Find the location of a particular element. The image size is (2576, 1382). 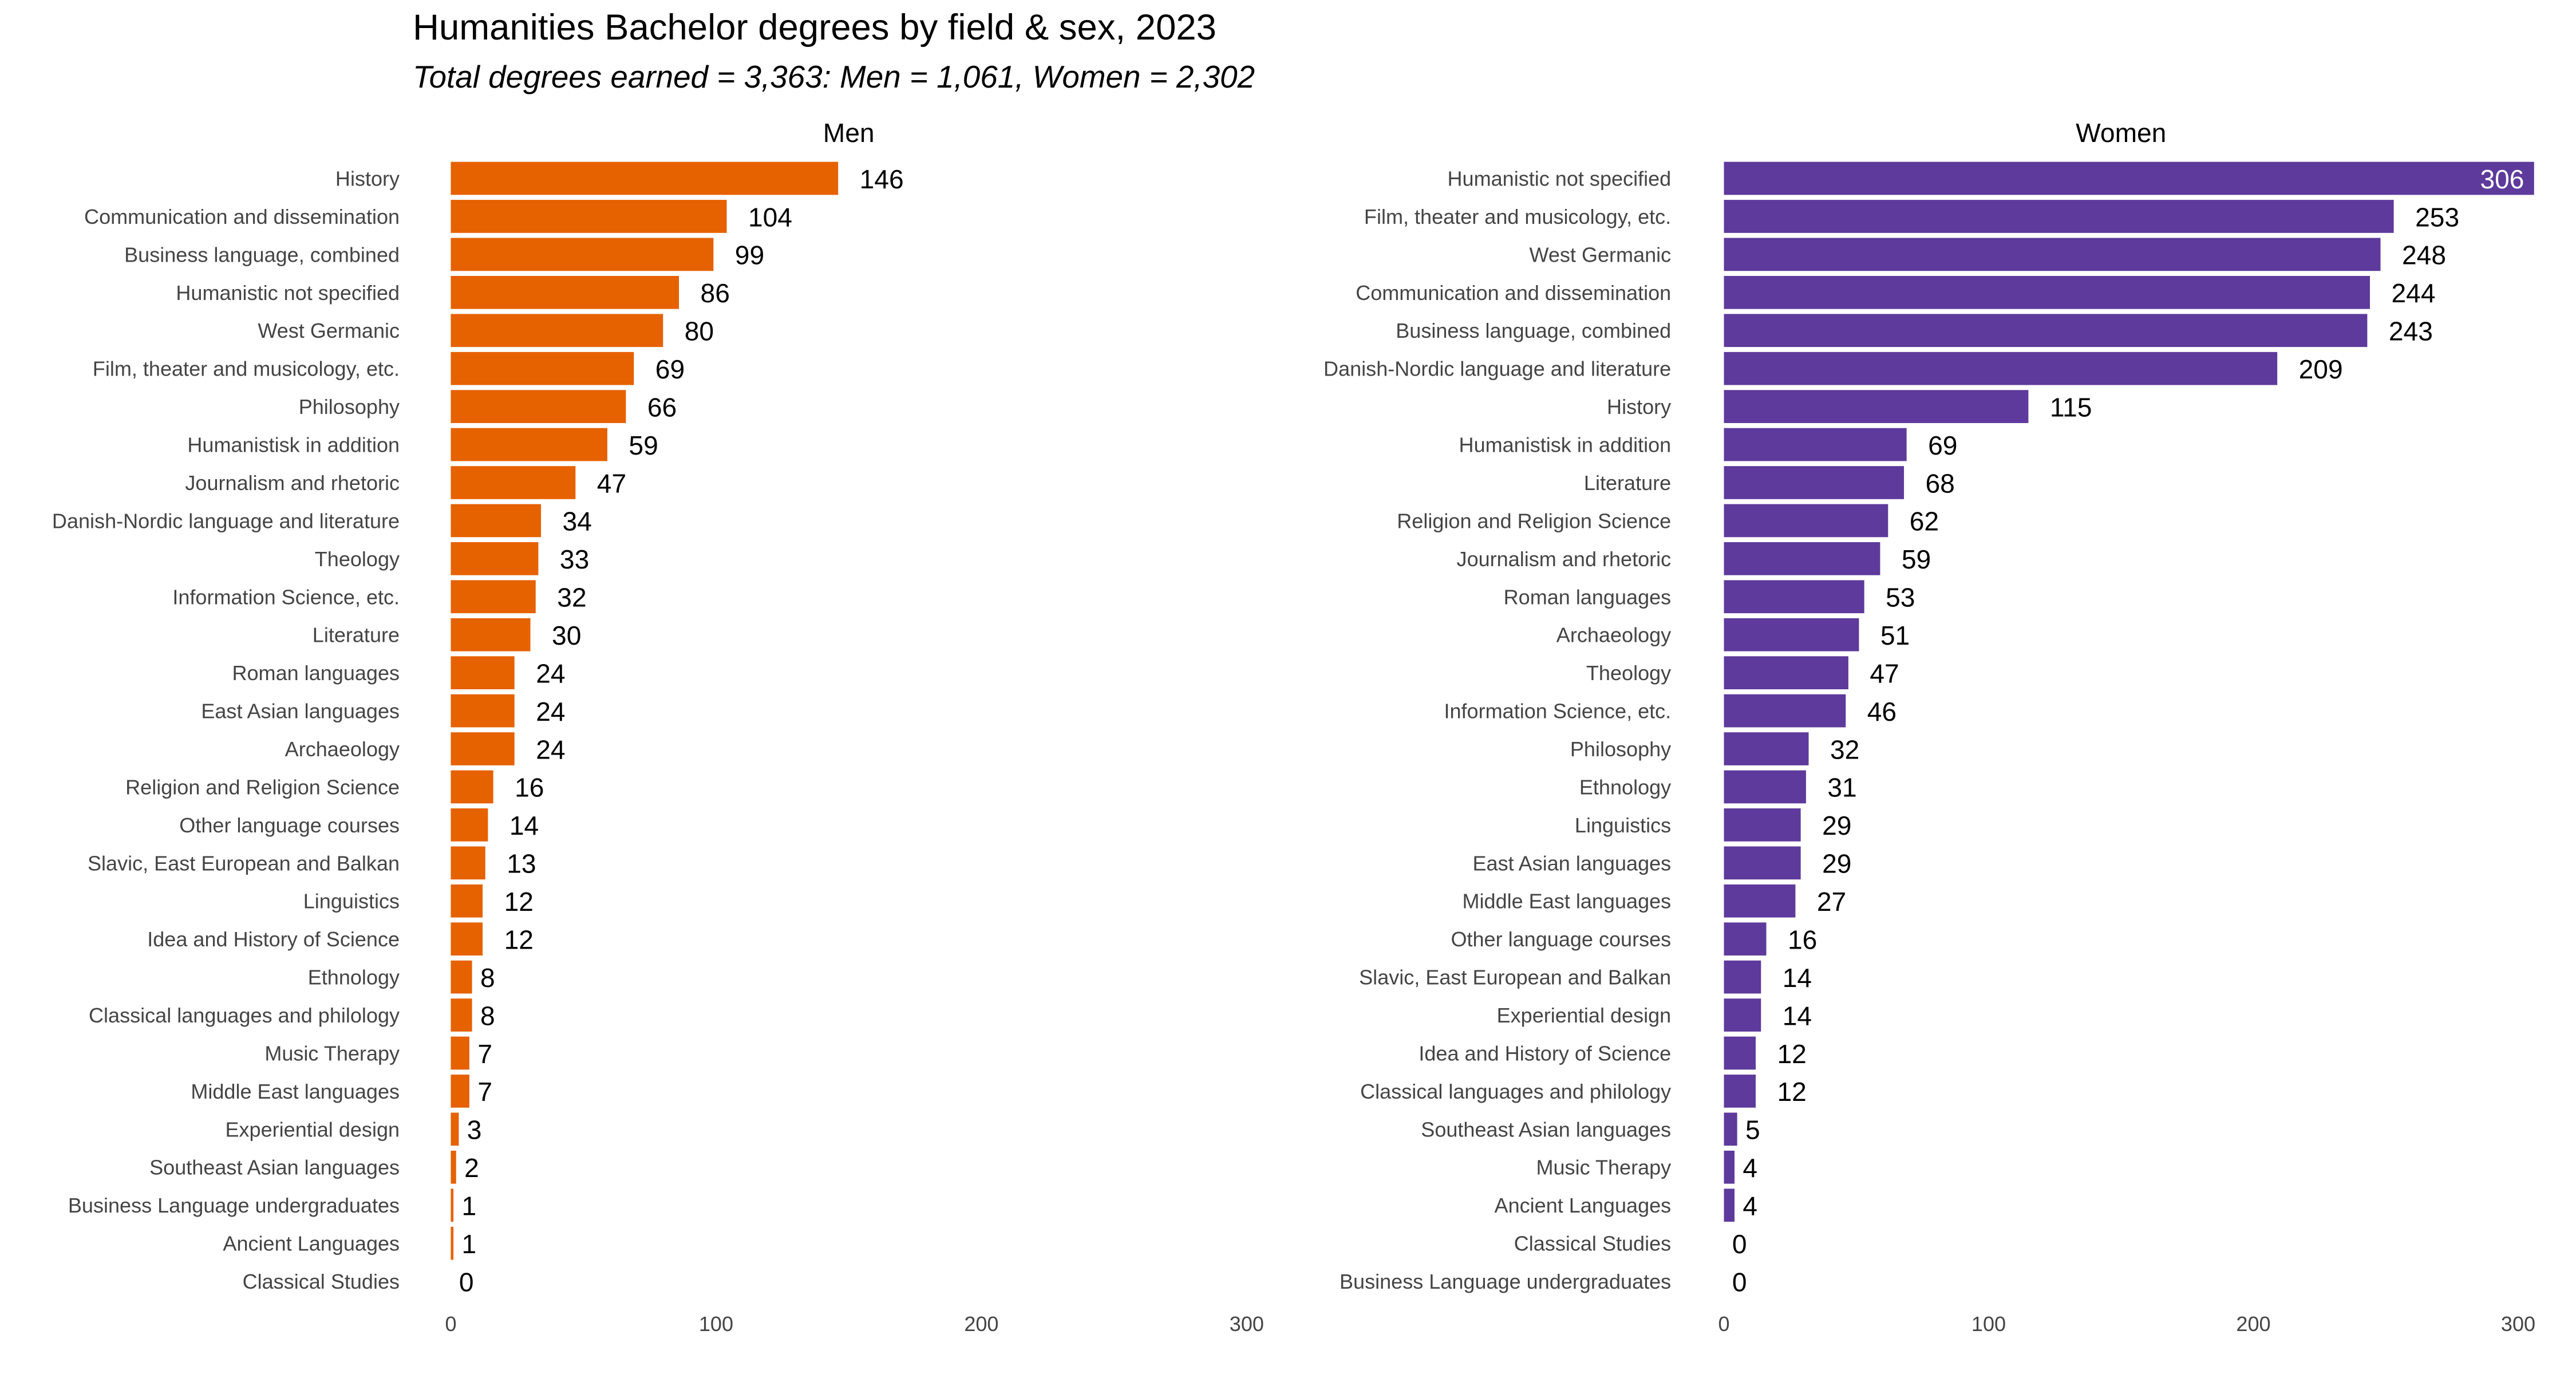

category-label: History is located at coordinates (367, 179).